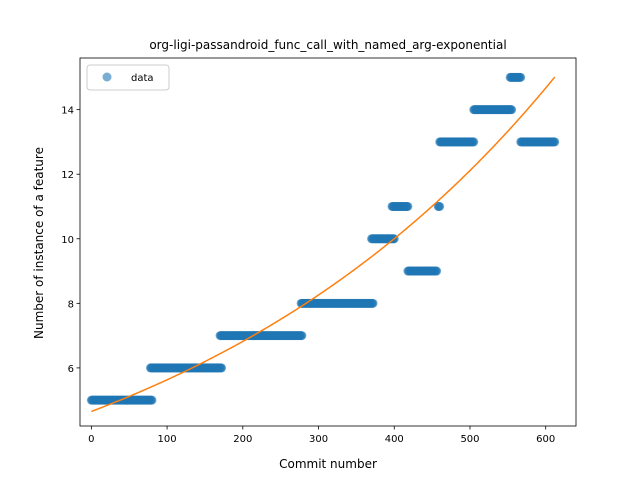 Image resolution: width=640 pixels, height=480 pixels. Describe the element at coordinates (142, 78) in the screenshot. I see `legend-label-data: data` at that location.